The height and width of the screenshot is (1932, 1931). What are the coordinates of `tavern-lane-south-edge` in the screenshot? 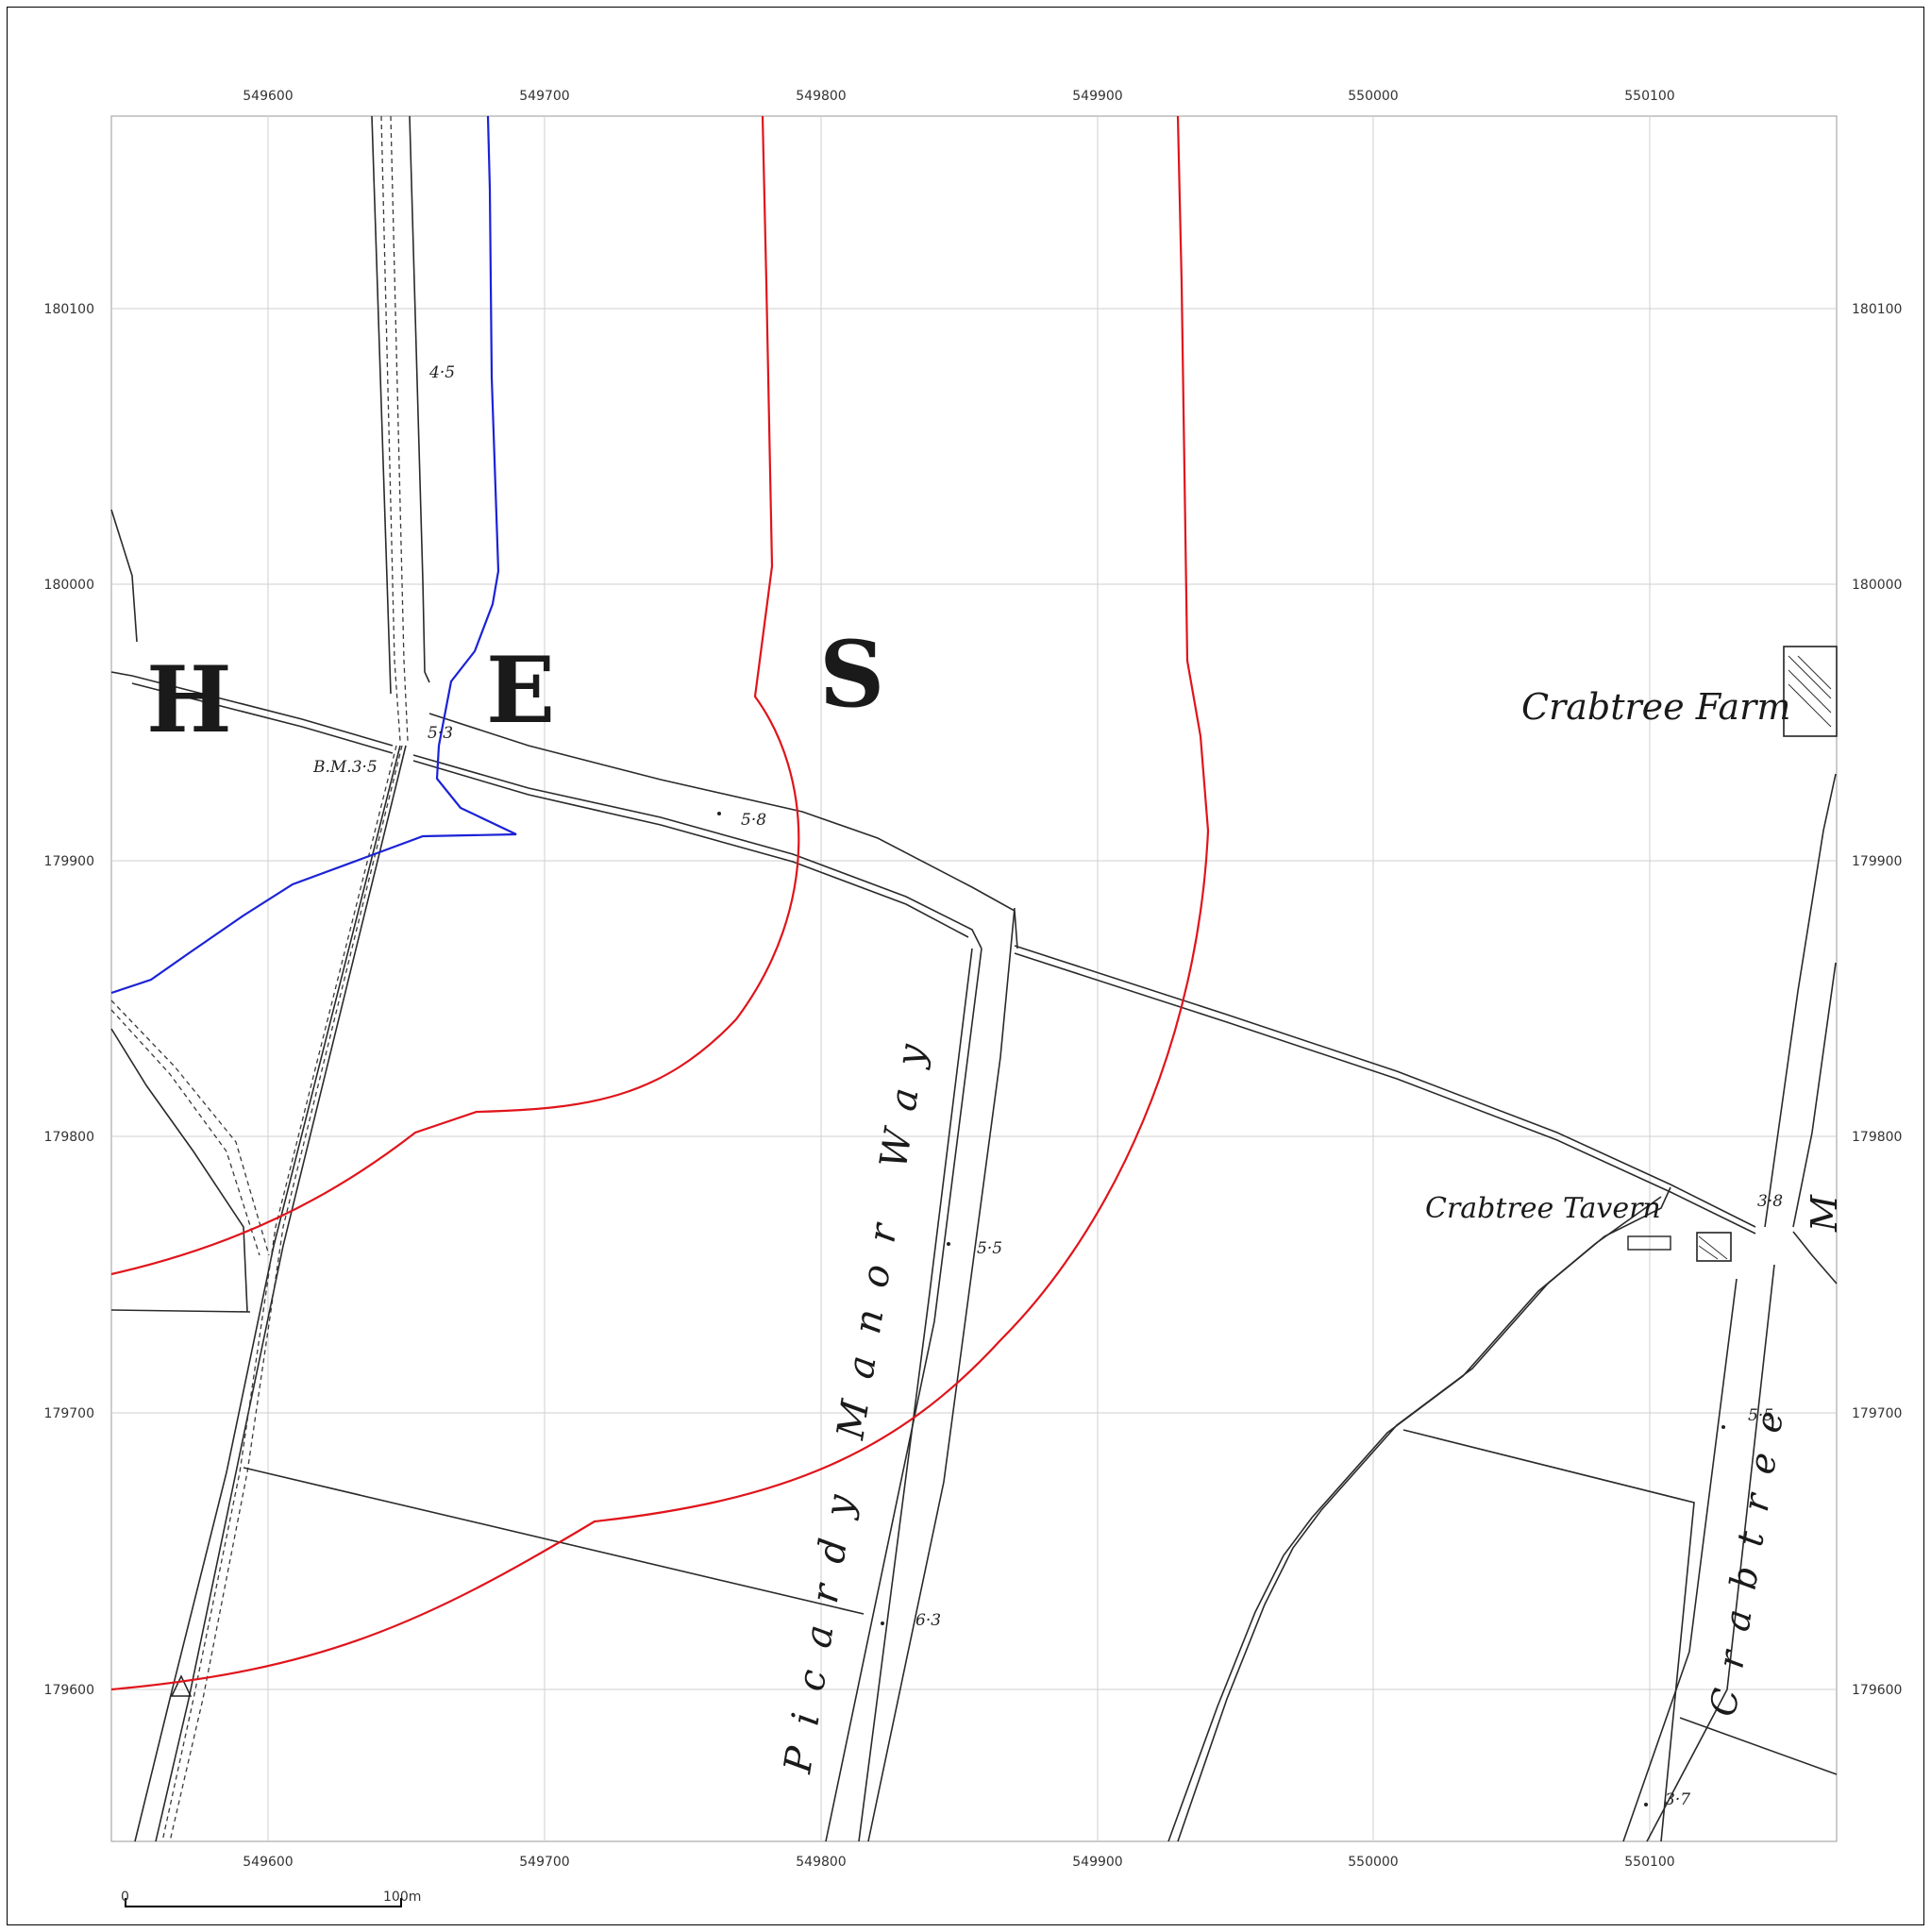 It's located at (1414, 1519).